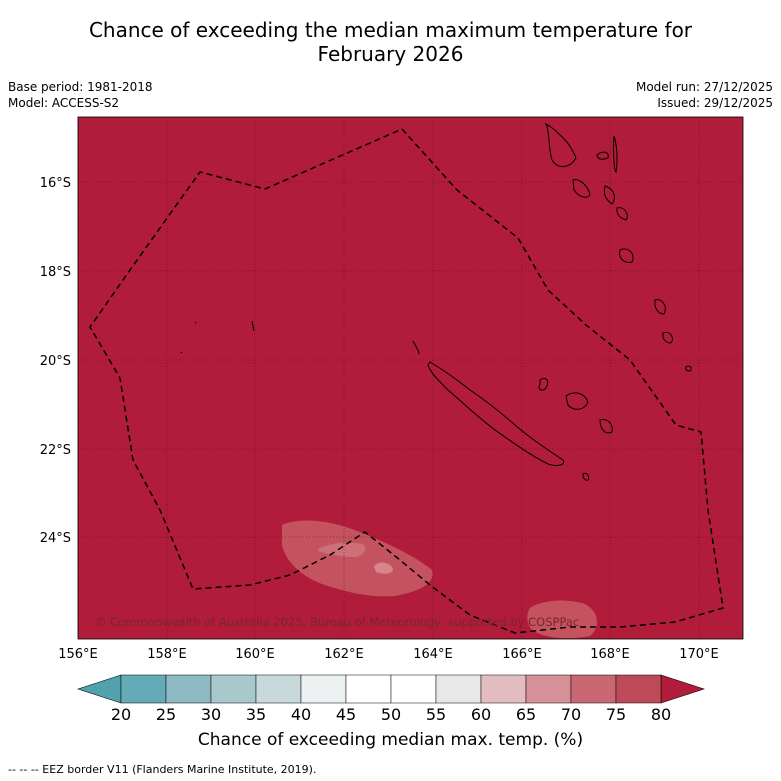  I want to click on patch-inner-small, so click(383, 568).